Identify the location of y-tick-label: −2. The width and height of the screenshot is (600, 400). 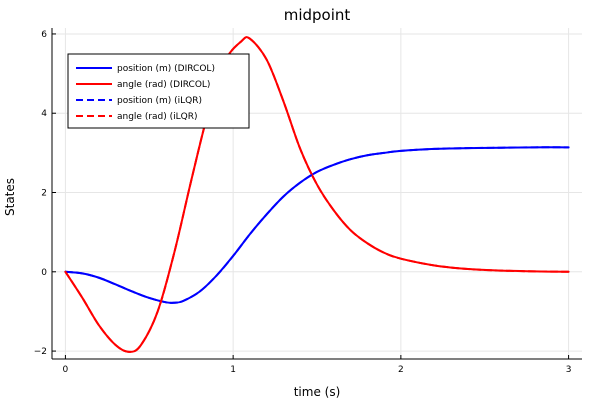
(40, 352).